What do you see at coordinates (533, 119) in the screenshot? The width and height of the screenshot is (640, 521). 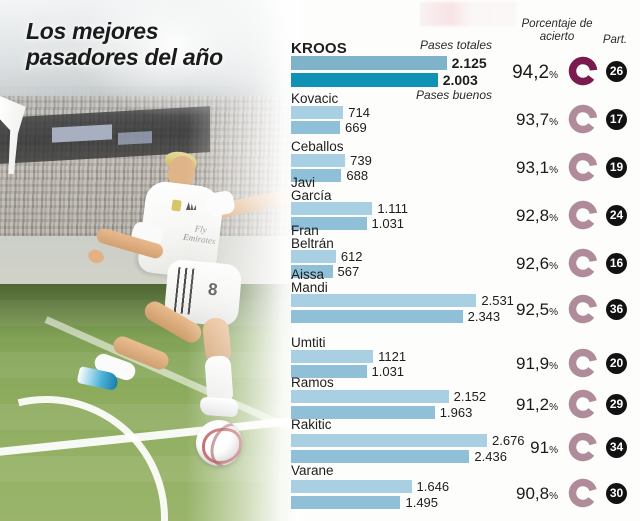 I see `accuracy-value: 93,7` at bounding box center [533, 119].